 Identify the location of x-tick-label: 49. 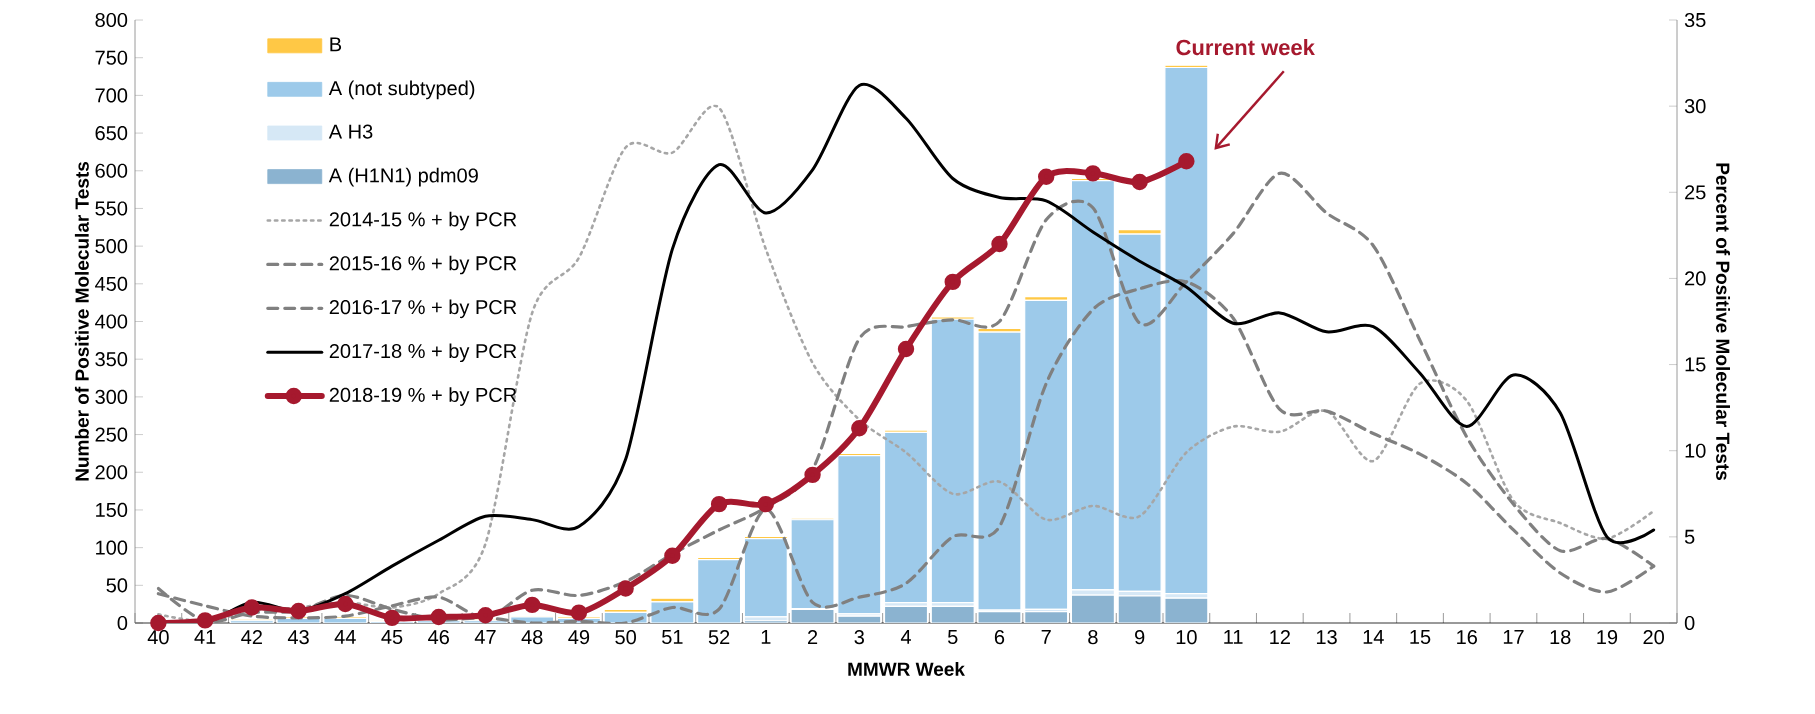
(579, 637).